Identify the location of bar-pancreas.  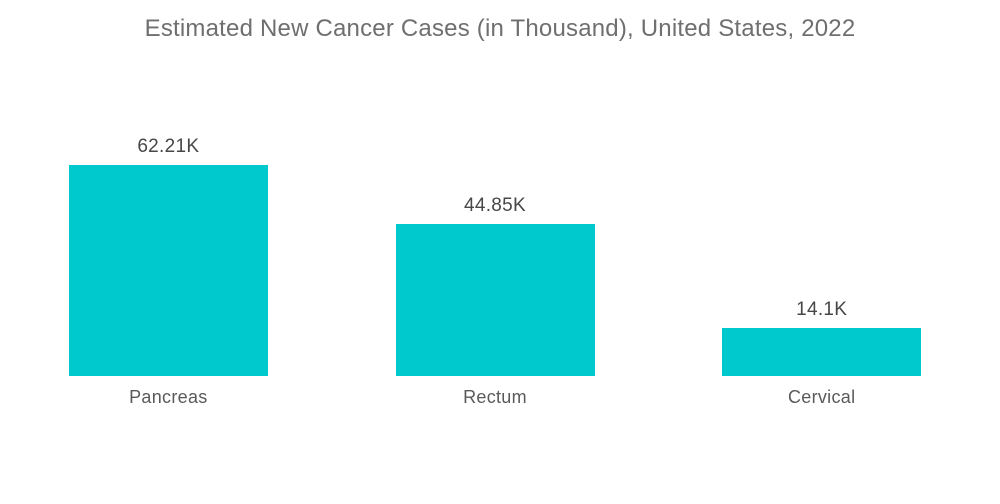
(168, 270).